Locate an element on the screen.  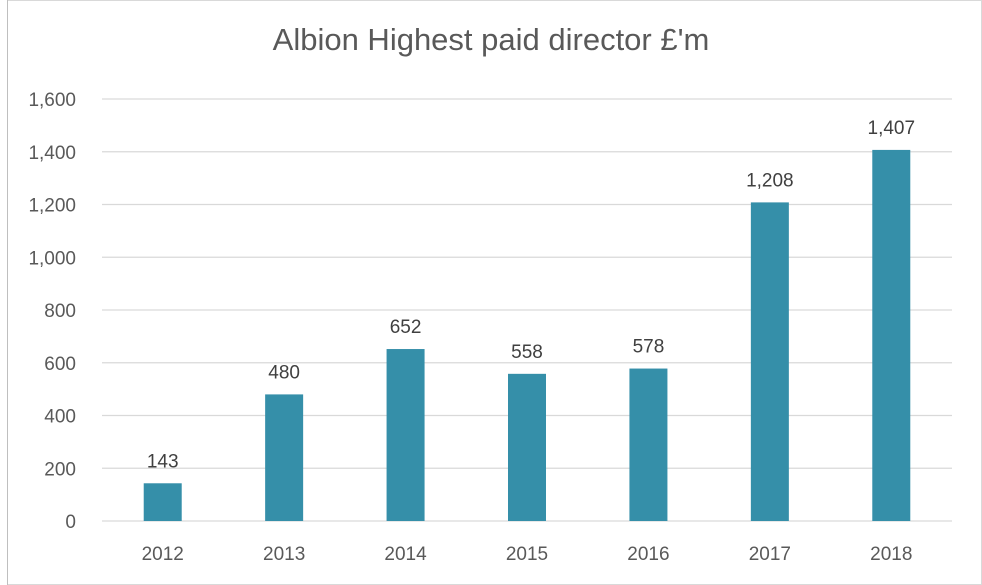
y-tick-label: 1,600 is located at coordinates (52, 100).